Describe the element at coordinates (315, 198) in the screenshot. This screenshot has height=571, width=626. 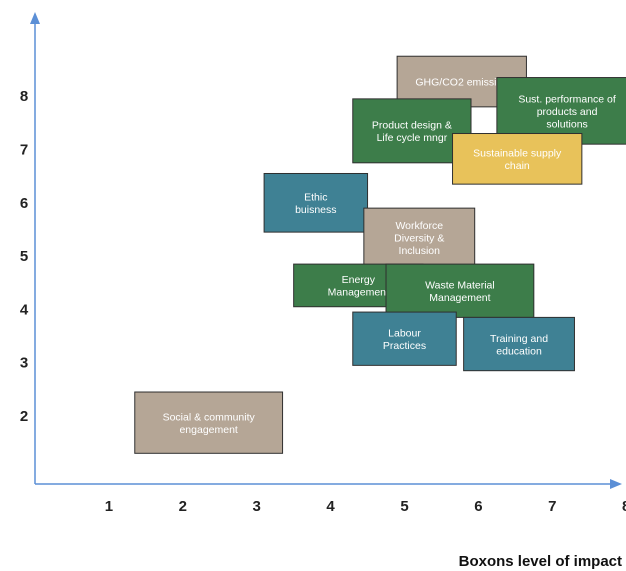
I see `matrix-box-label: Ethic` at that location.